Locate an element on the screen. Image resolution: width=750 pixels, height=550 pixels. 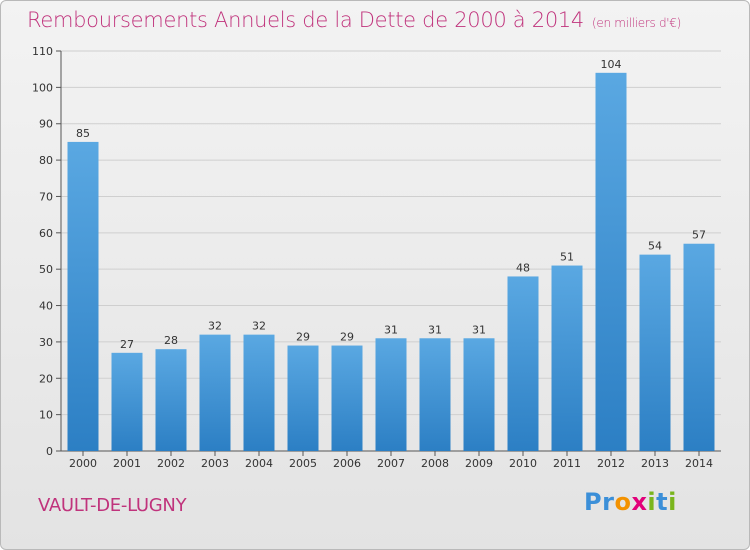
x-tick-label: 2001 is located at coordinates (127, 463).